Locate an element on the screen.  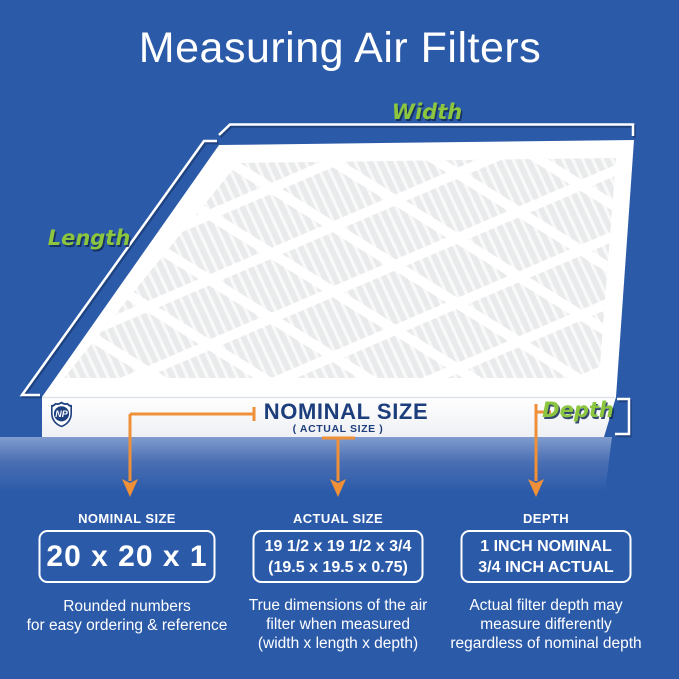
length-bracket is located at coordinates (118, 268).